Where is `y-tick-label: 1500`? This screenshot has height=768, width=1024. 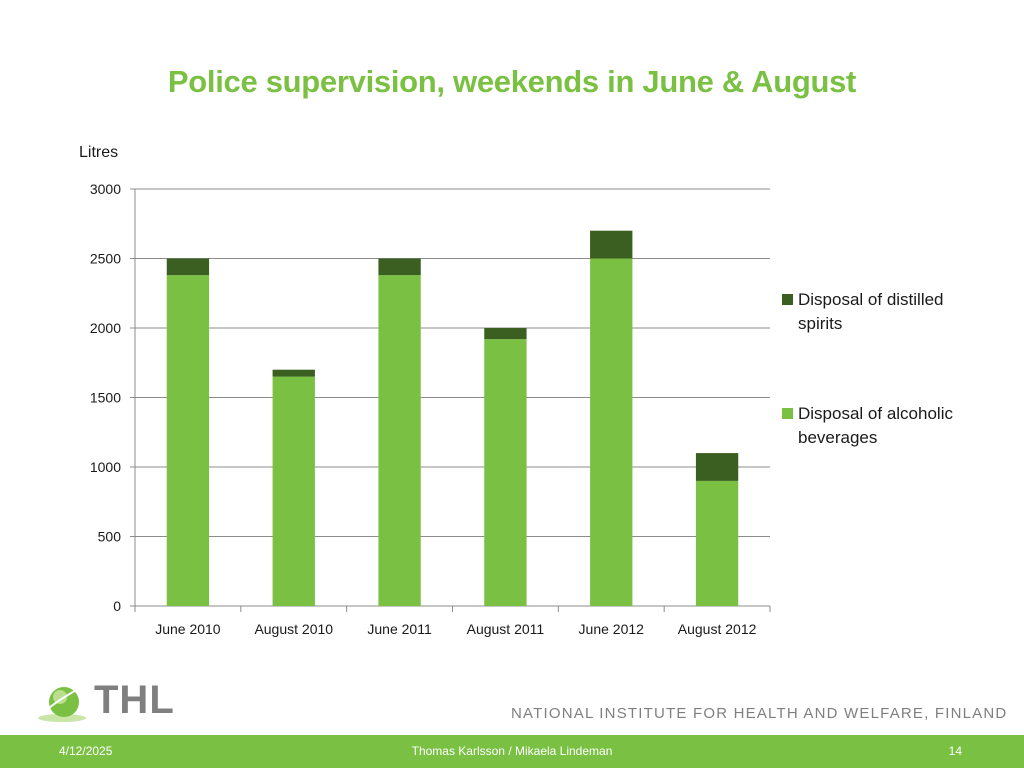
y-tick-label: 1500 is located at coordinates (105, 398).